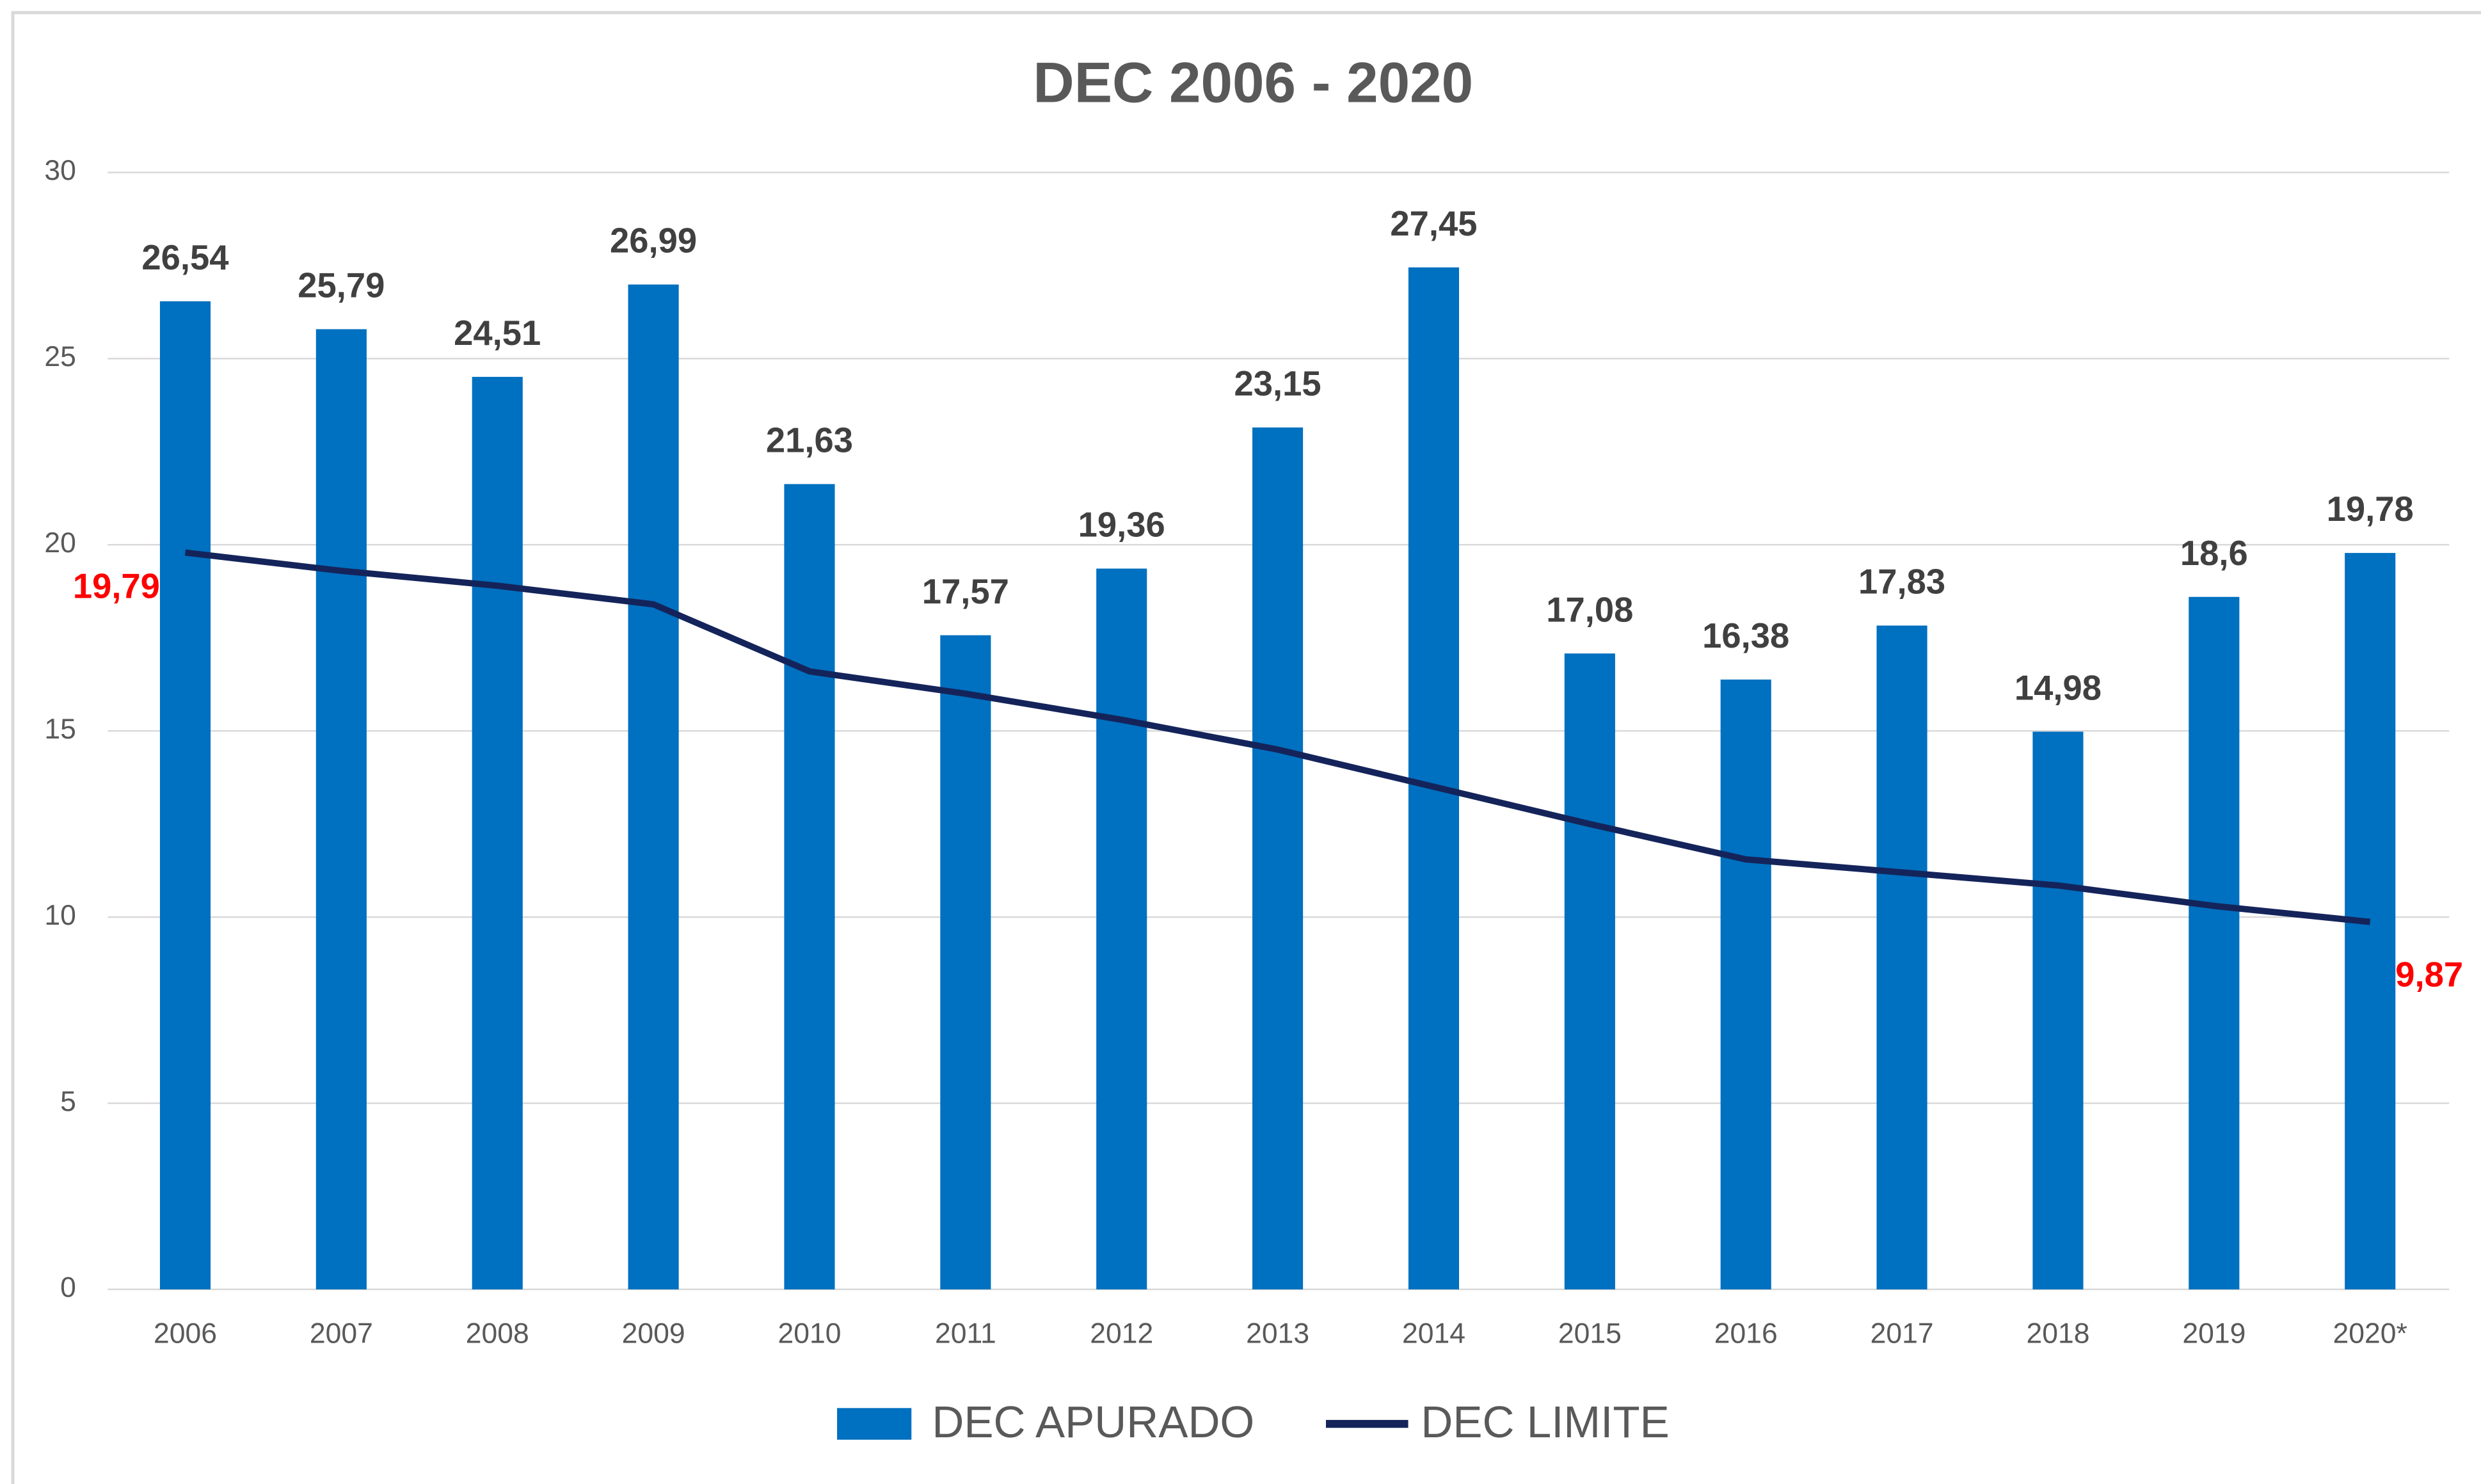 The height and width of the screenshot is (1484, 2481). I want to click on data-label: 19,79, so click(116, 586).